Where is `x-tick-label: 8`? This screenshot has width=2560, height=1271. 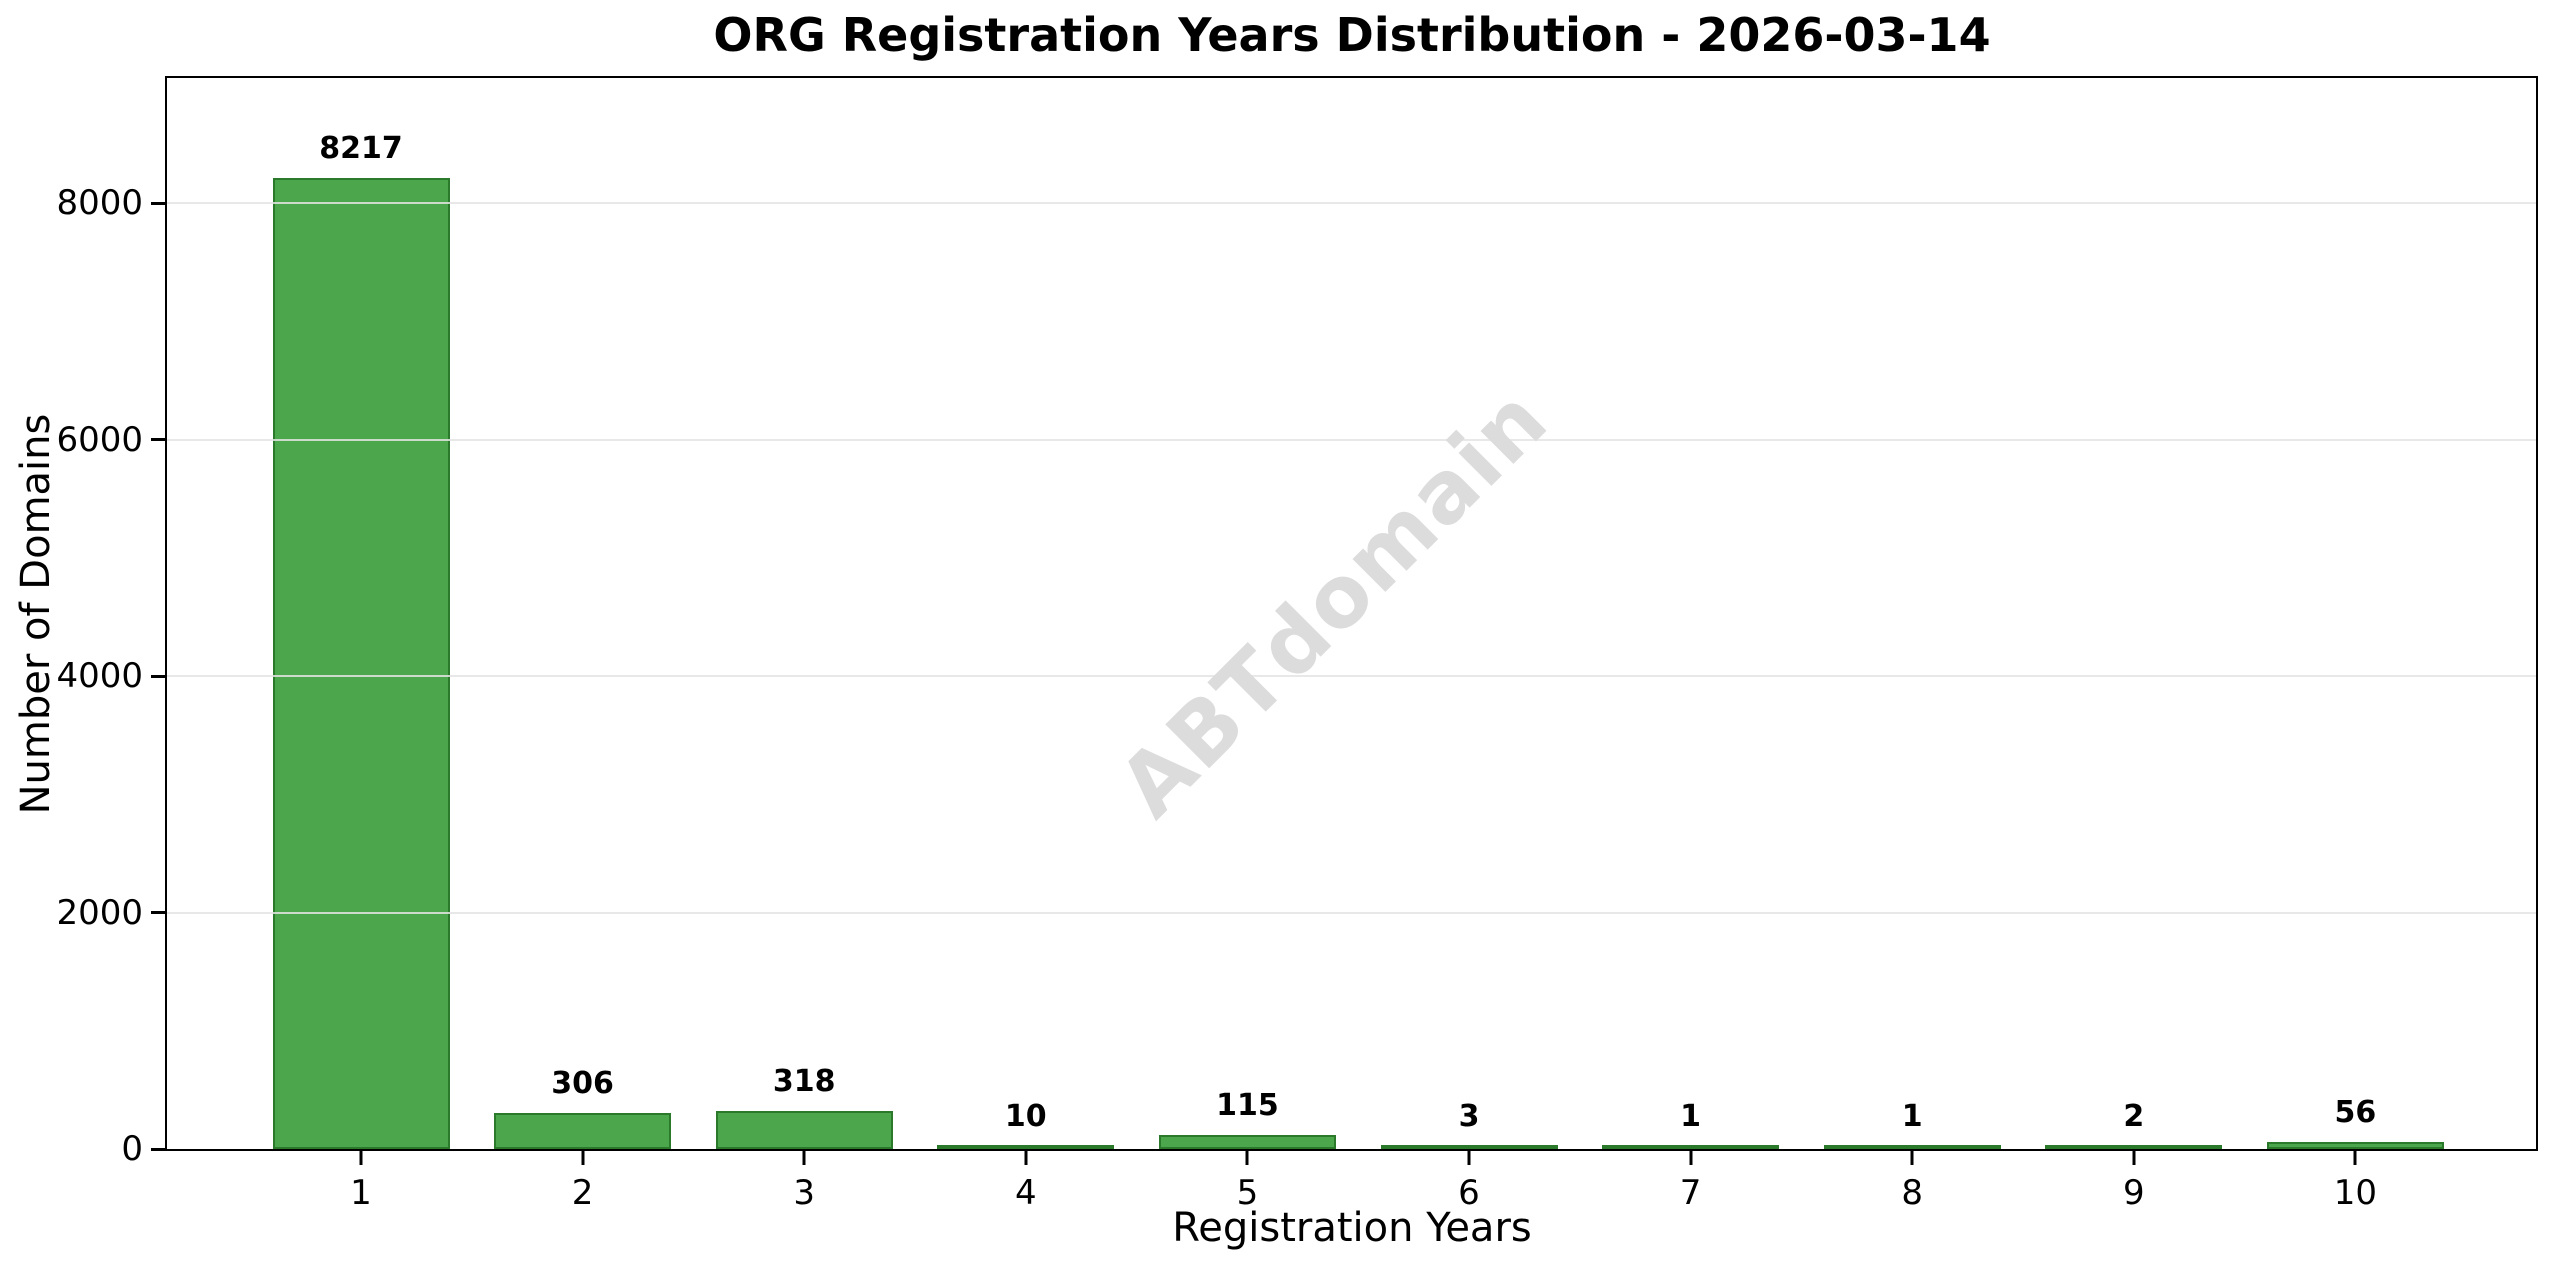
x-tick-label: 8 is located at coordinates (1912, 1193).